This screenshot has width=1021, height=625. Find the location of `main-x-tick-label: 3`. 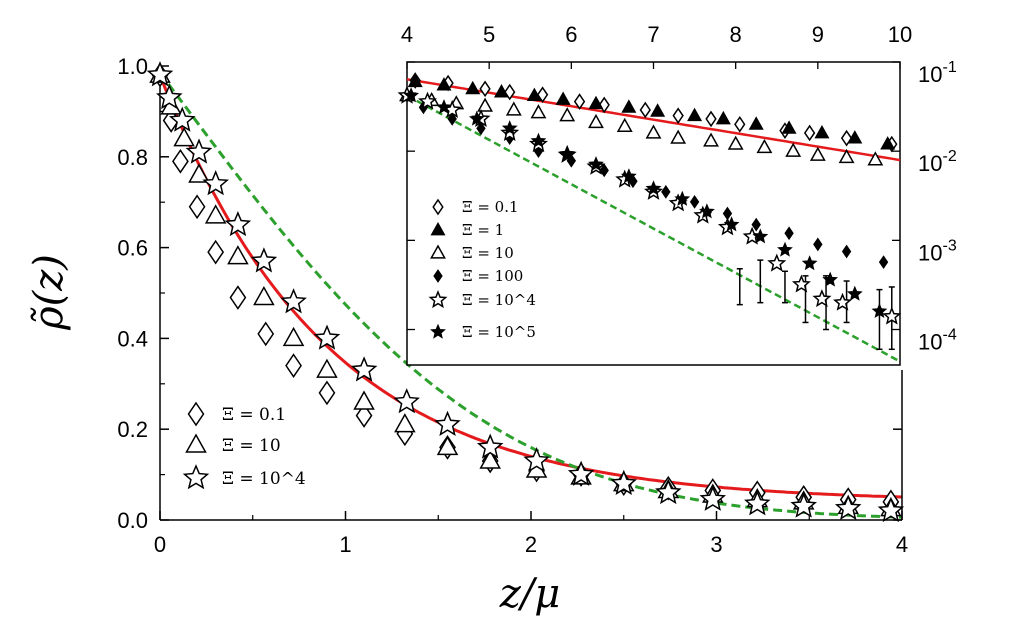

main-x-tick-label: 3 is located at coordinates (716, 544).